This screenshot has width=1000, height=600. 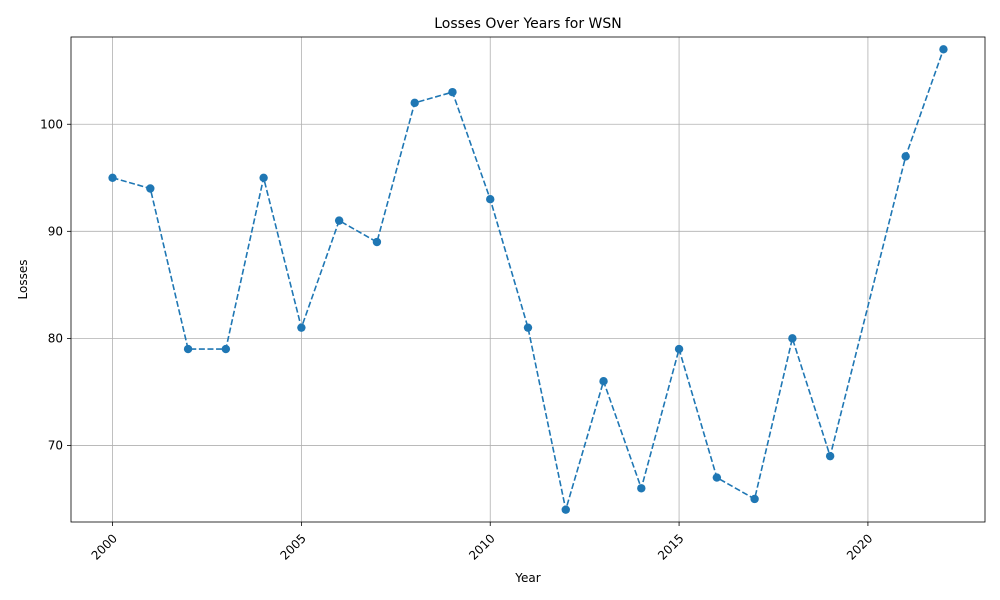 What do you see at coordinates (23, 280) in the screenshot?
I see `y-axis-label: Losses` at bounding box center [23, 280].